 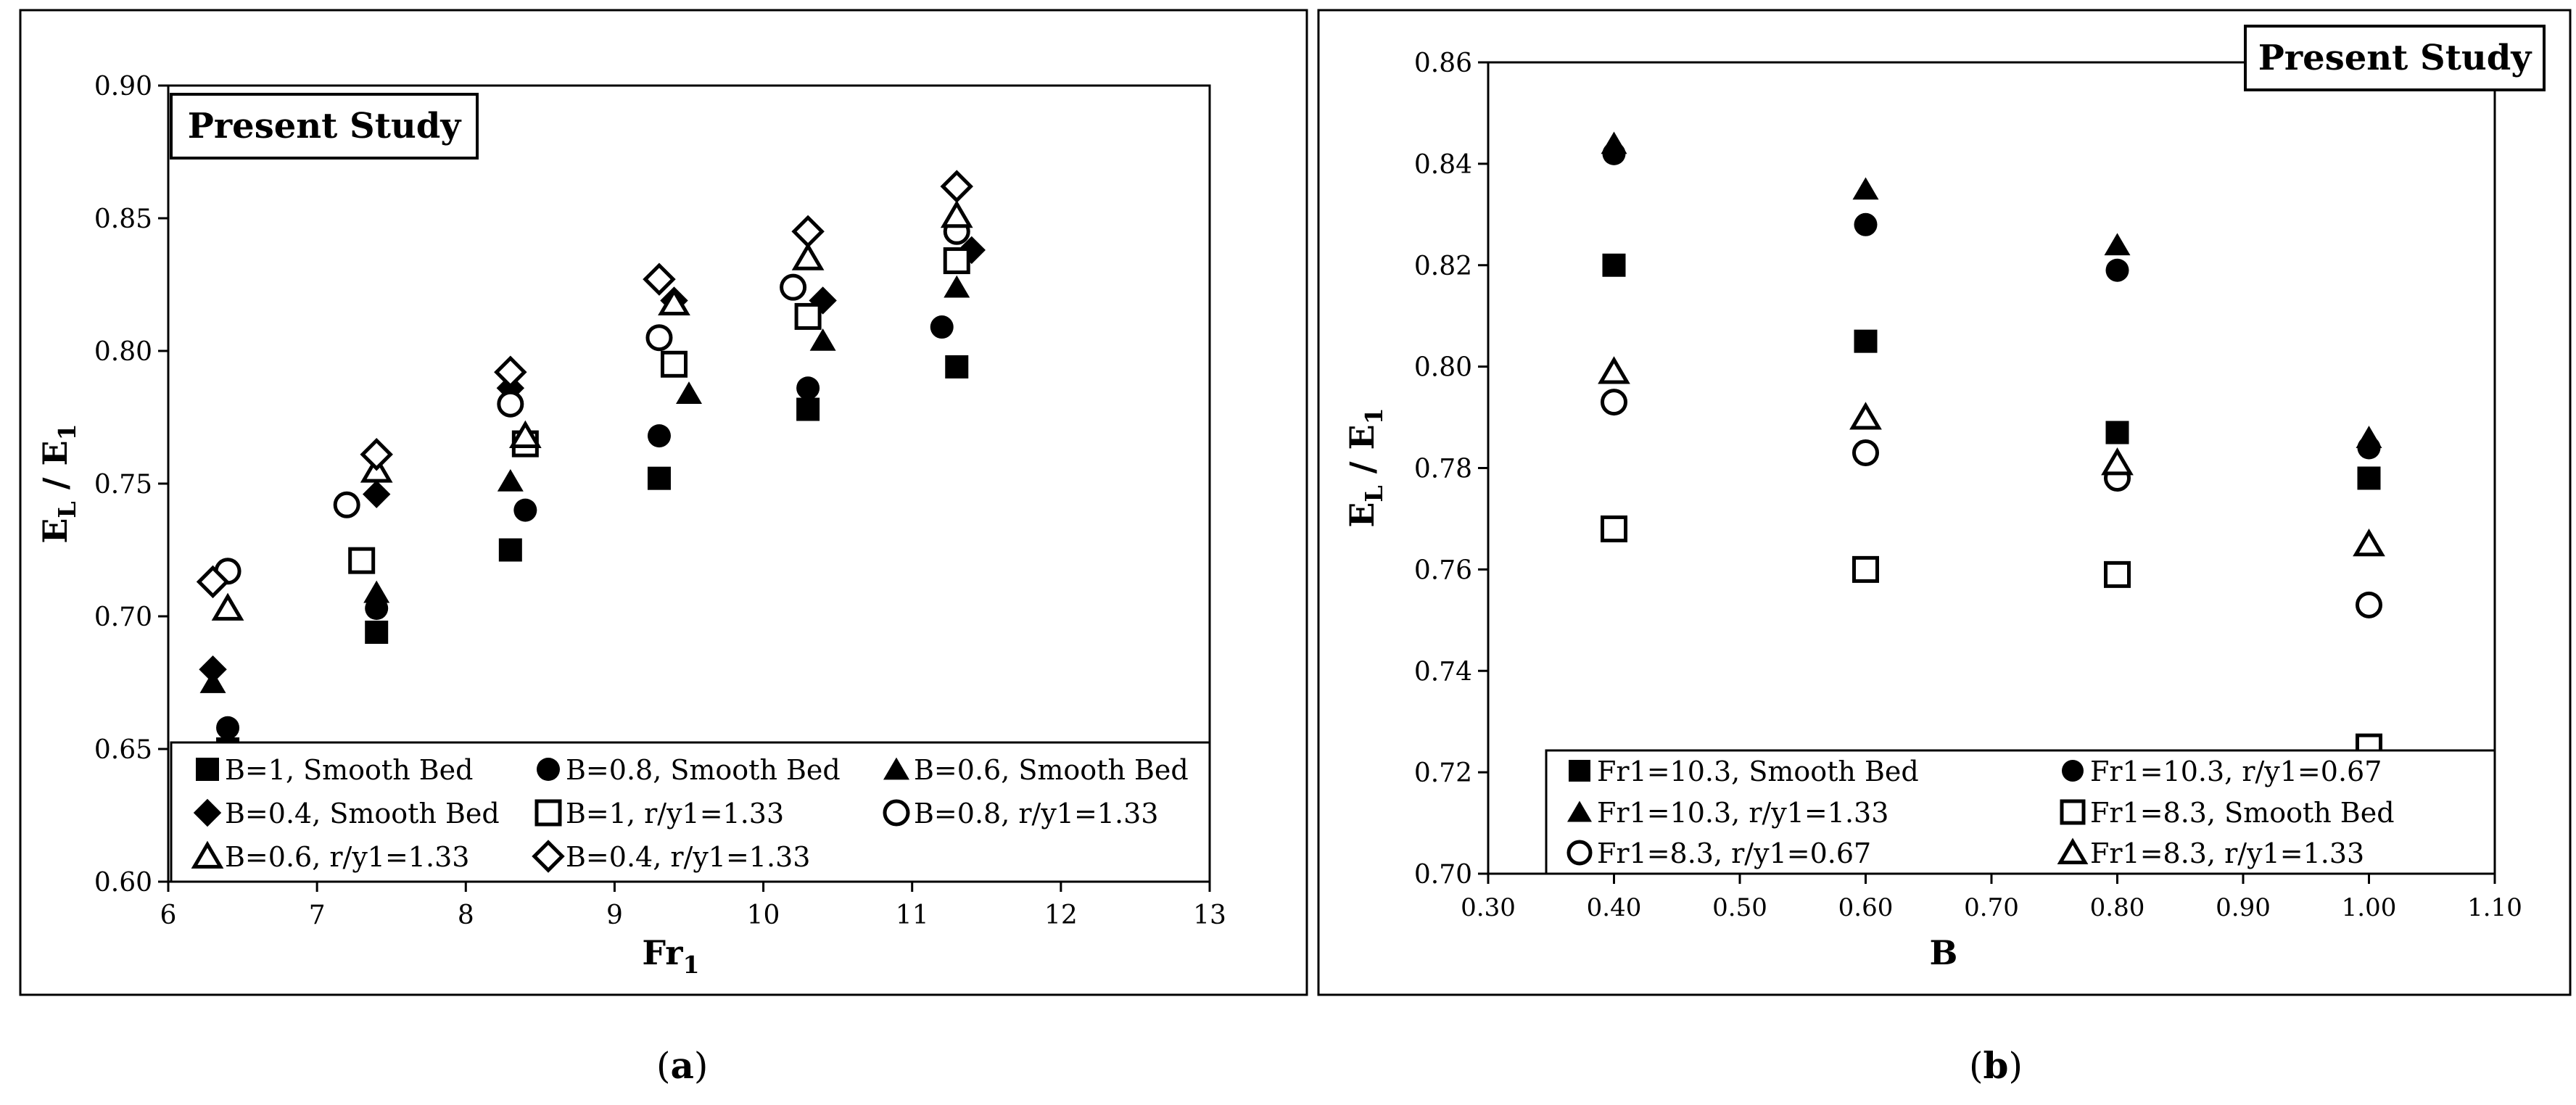 I want to click on y-tick-label: 0.72, so click(x=1443, y=773).